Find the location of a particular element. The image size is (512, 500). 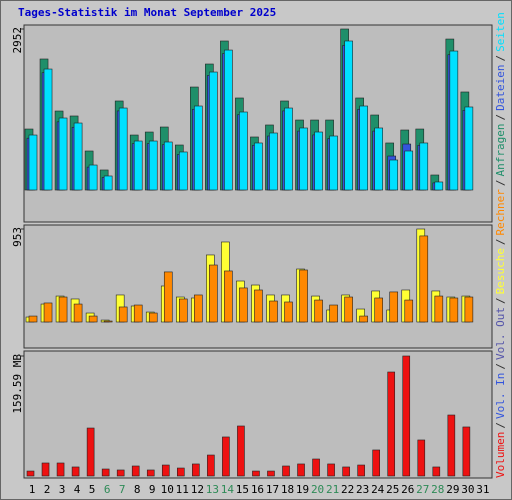

x-tick-label: 16 is located at coordinates (257, 489).